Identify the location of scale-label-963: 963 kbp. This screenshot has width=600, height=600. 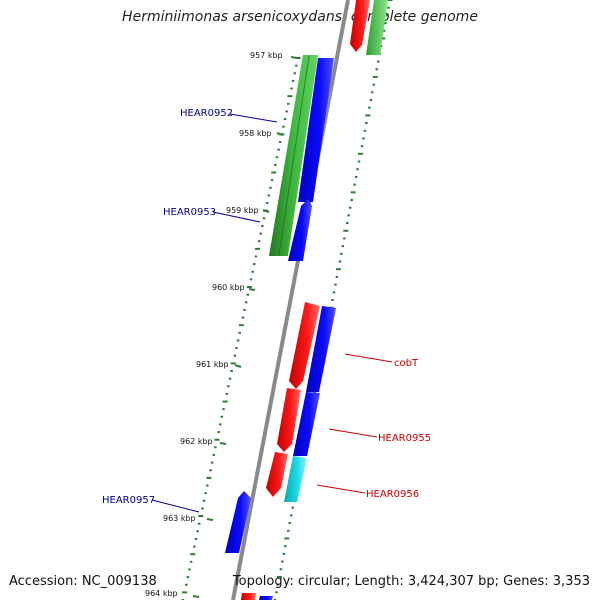
(179, 518).